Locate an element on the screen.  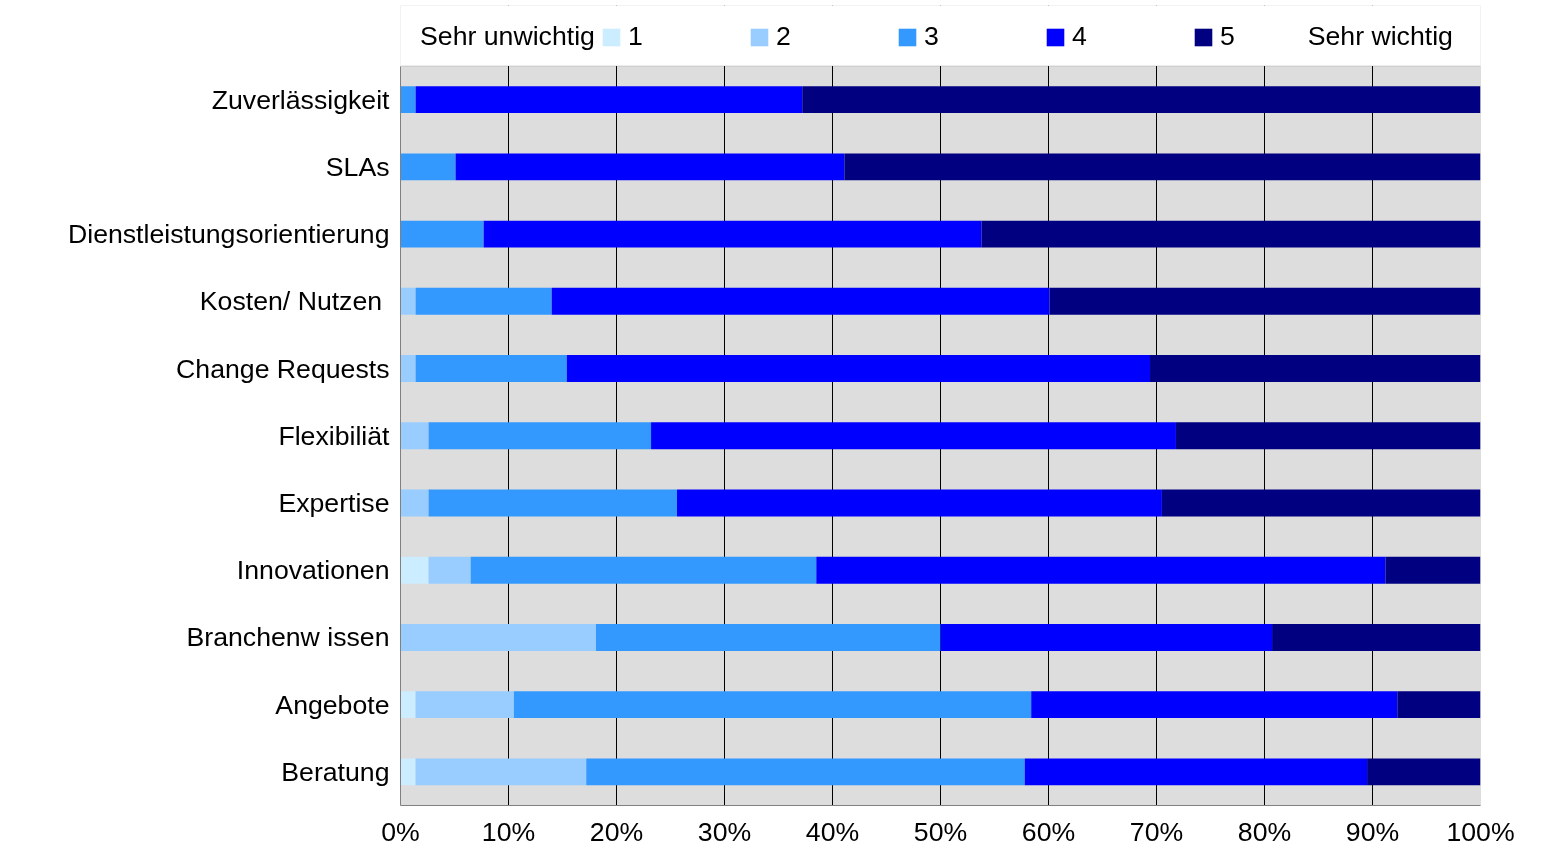
x-tick-label: 30% is located at coordinates (724, 831).